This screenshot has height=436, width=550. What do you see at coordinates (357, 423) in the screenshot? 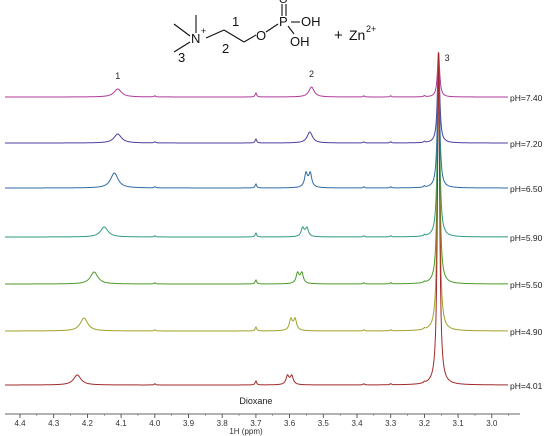
I see `x-tick-label: 3.4` at bounding box center [357, 423].